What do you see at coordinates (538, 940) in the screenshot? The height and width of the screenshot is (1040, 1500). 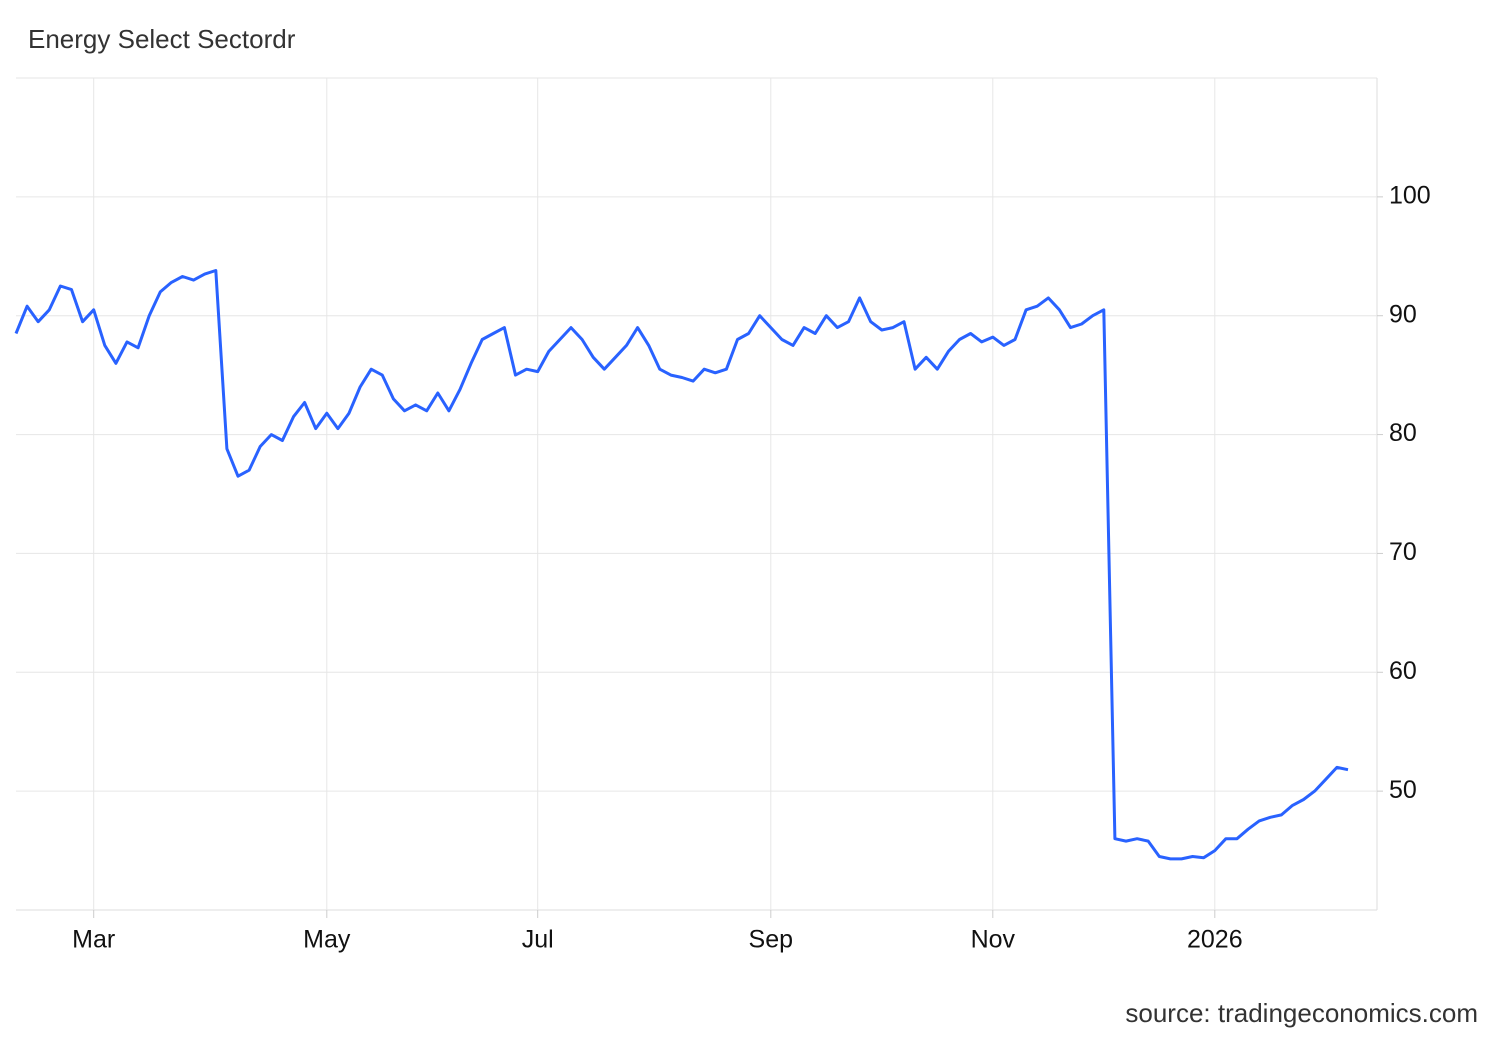 I see `x-tick-label: Jul` at bounding box center [538, 940].